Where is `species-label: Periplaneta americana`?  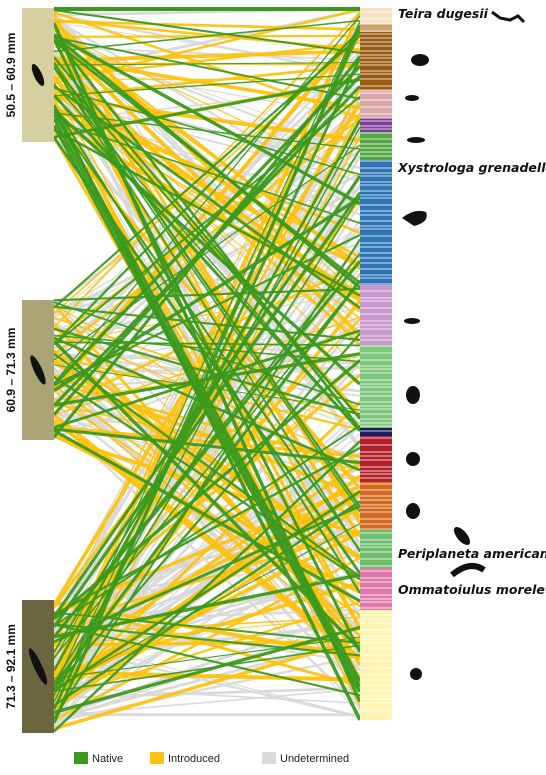 species-label: Periplaneta americana is located at coordinates (472, 553).